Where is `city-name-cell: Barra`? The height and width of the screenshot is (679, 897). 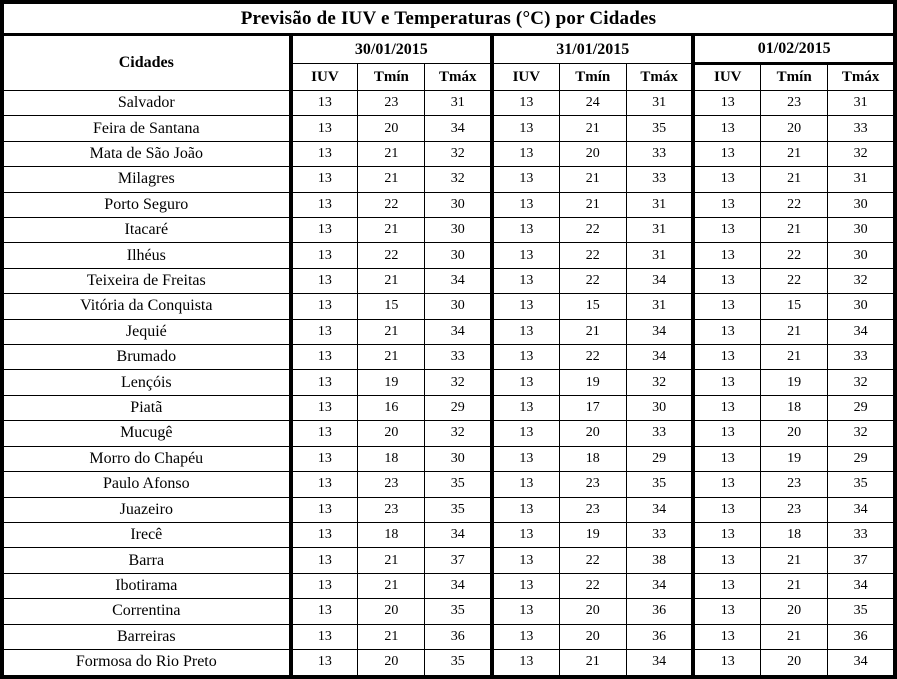 city-name-cell: Barra is located at coordinates (147, 560).